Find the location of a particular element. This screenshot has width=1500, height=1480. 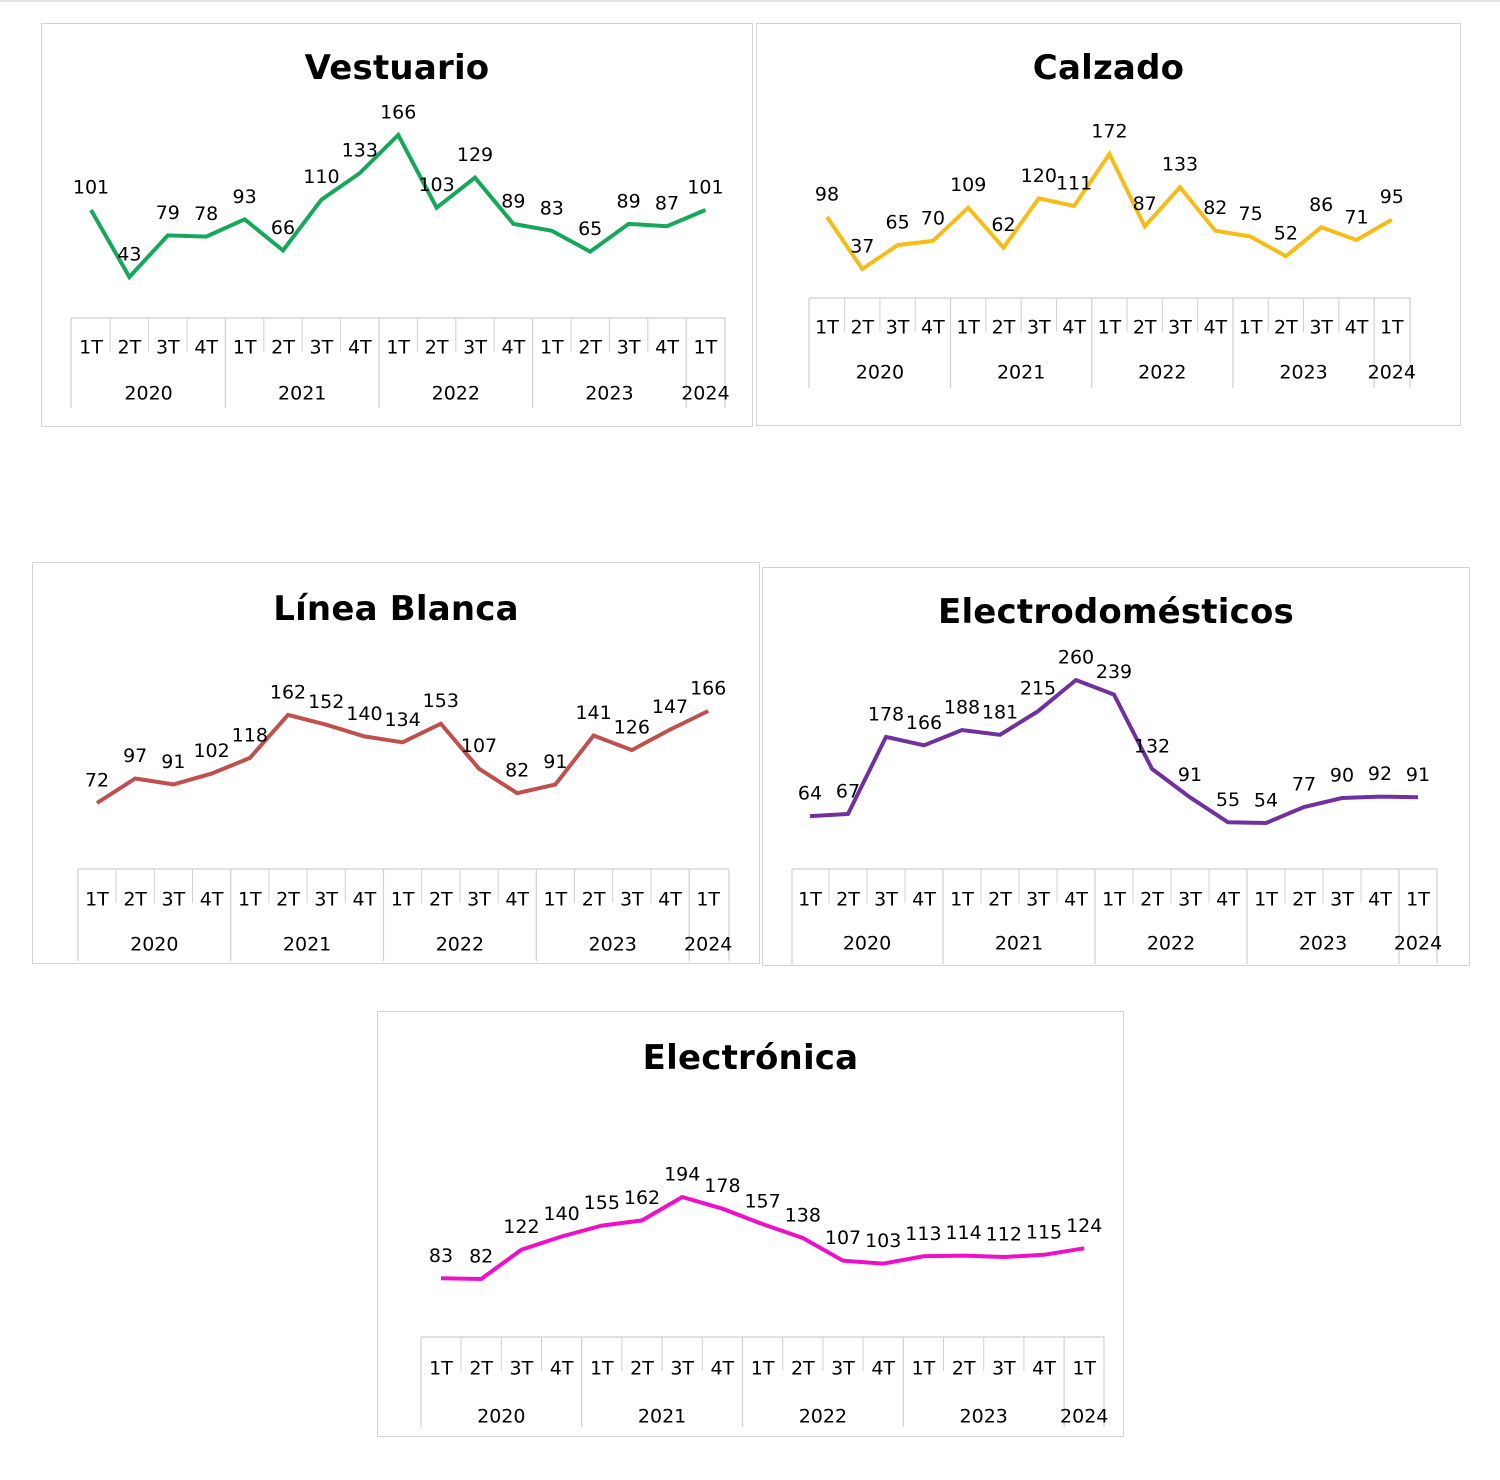

data-label: 140 is located at coordinates (561, 1214).